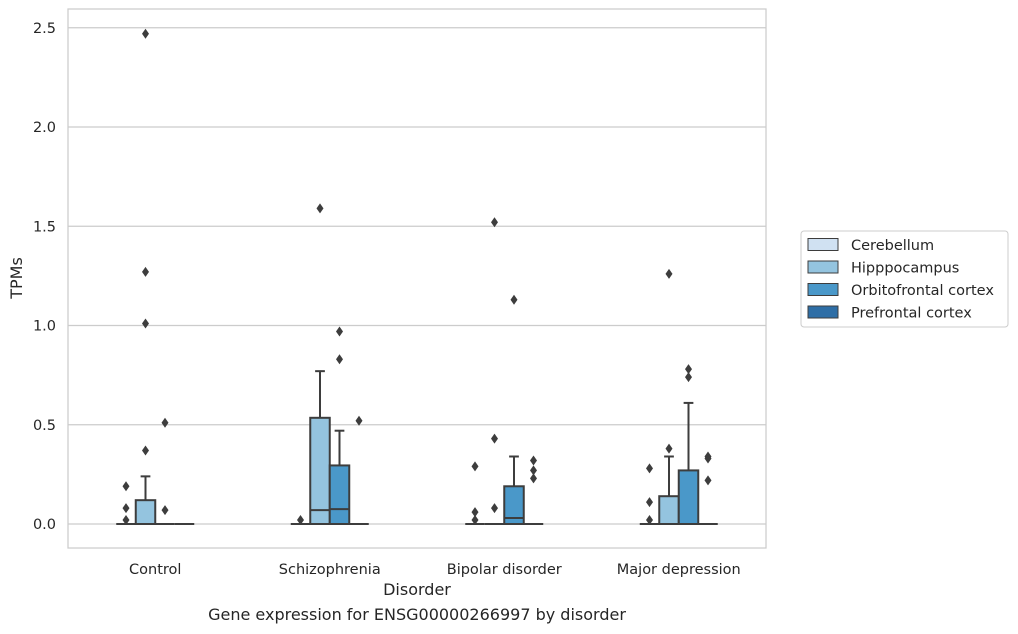  I want to click on legend-label: Prefrontal cortex, so click(911, 314).